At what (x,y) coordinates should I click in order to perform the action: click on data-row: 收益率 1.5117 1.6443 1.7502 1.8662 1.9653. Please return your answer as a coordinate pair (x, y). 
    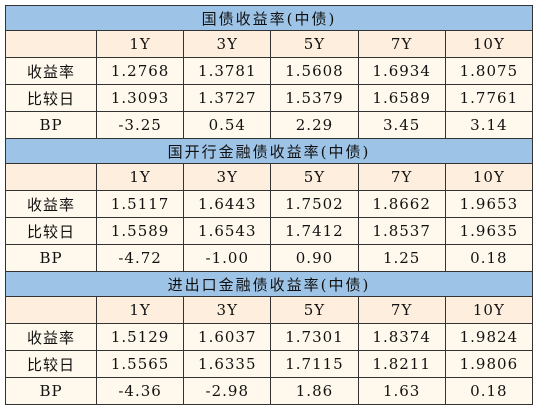
    Looking at the image, I should click on (269, 204).